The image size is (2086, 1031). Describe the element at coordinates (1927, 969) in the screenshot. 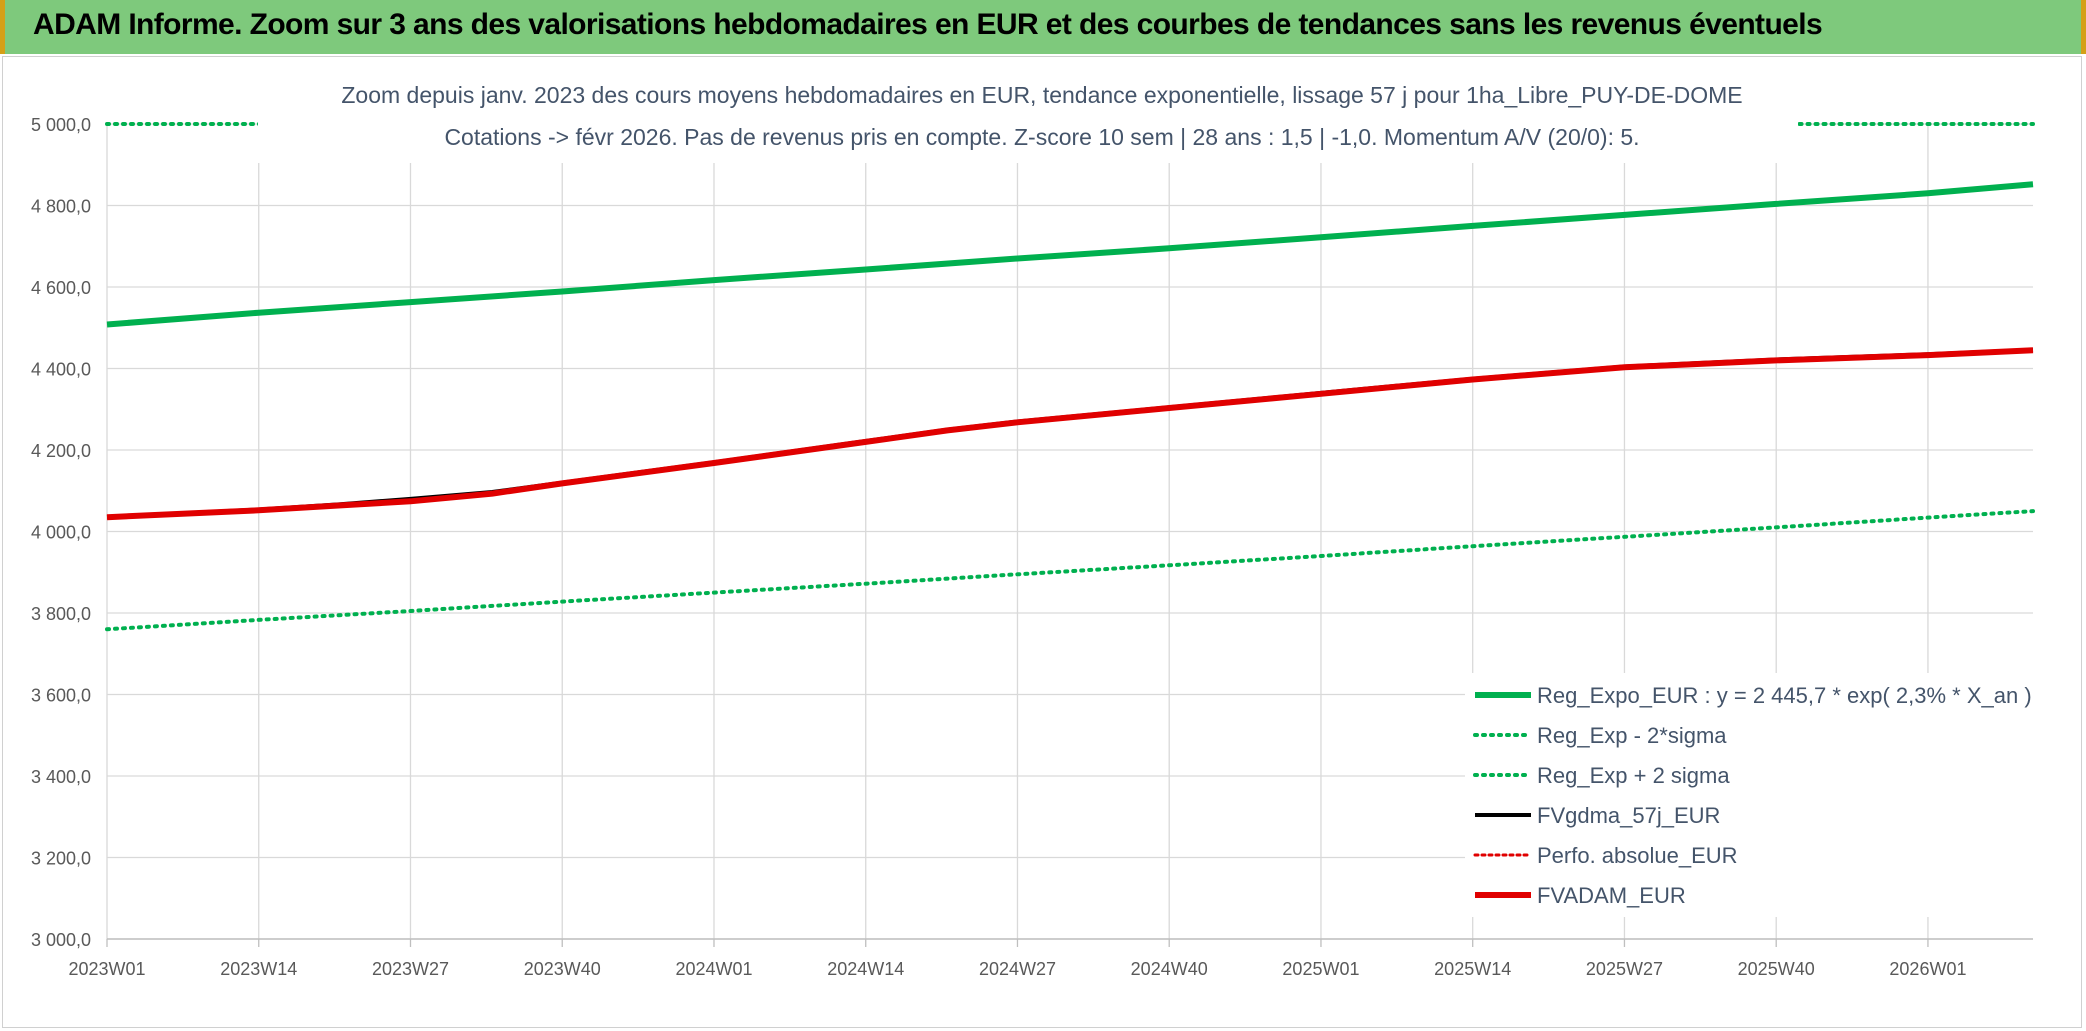

I see `x-tick-label: 2026W01` at that location.